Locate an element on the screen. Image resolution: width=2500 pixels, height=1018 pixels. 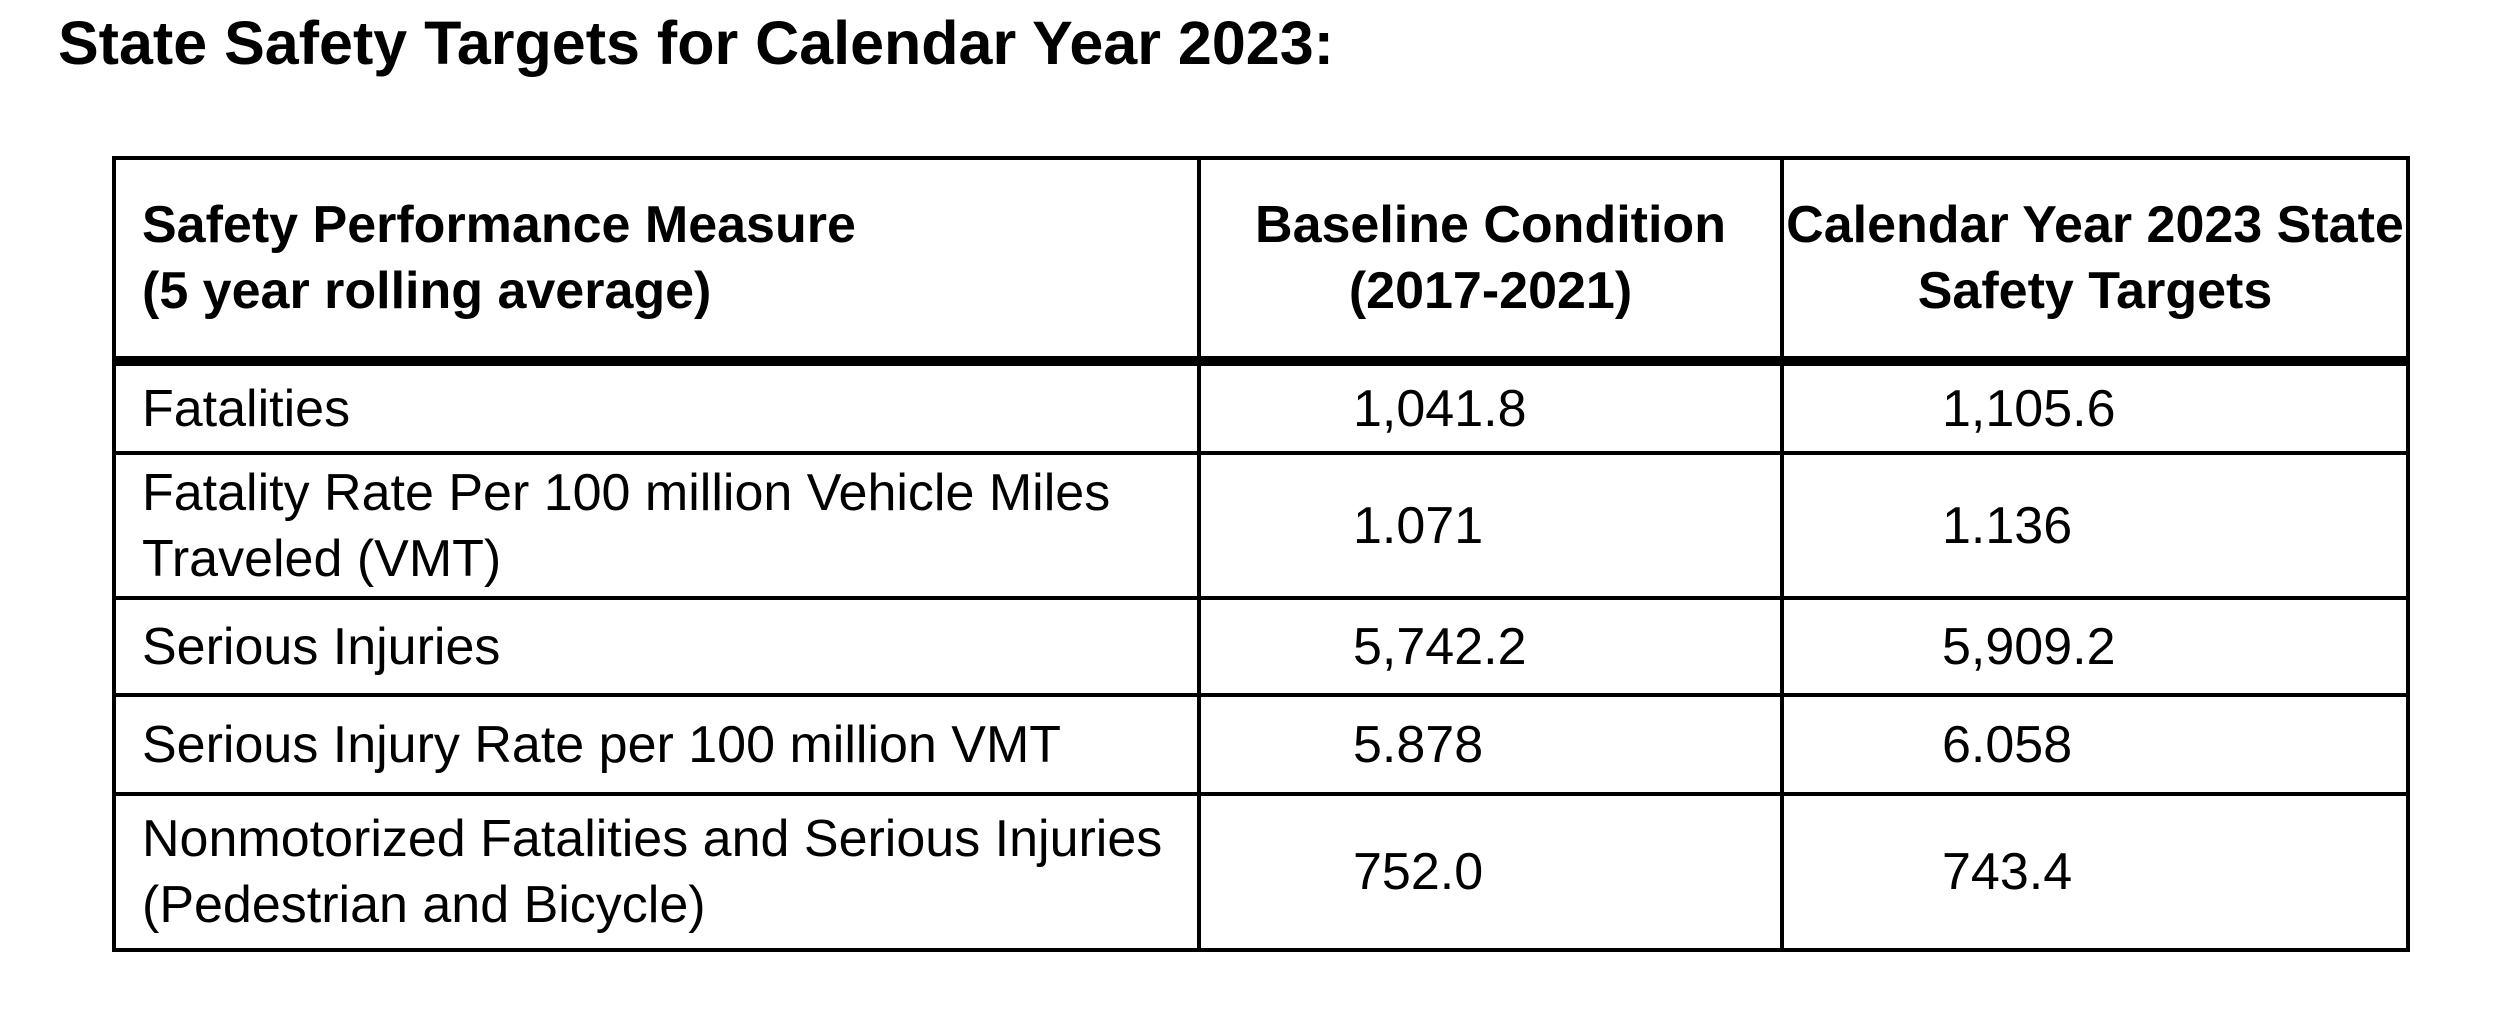
baseline-value: 5,742.2 is located at coordinates (1490, 646).